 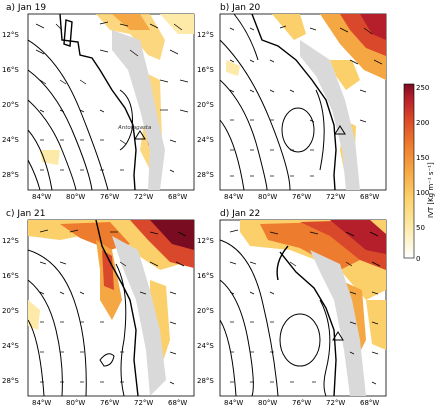 I want to click on colorbar-tick: 50, so click(x=420, y=228).